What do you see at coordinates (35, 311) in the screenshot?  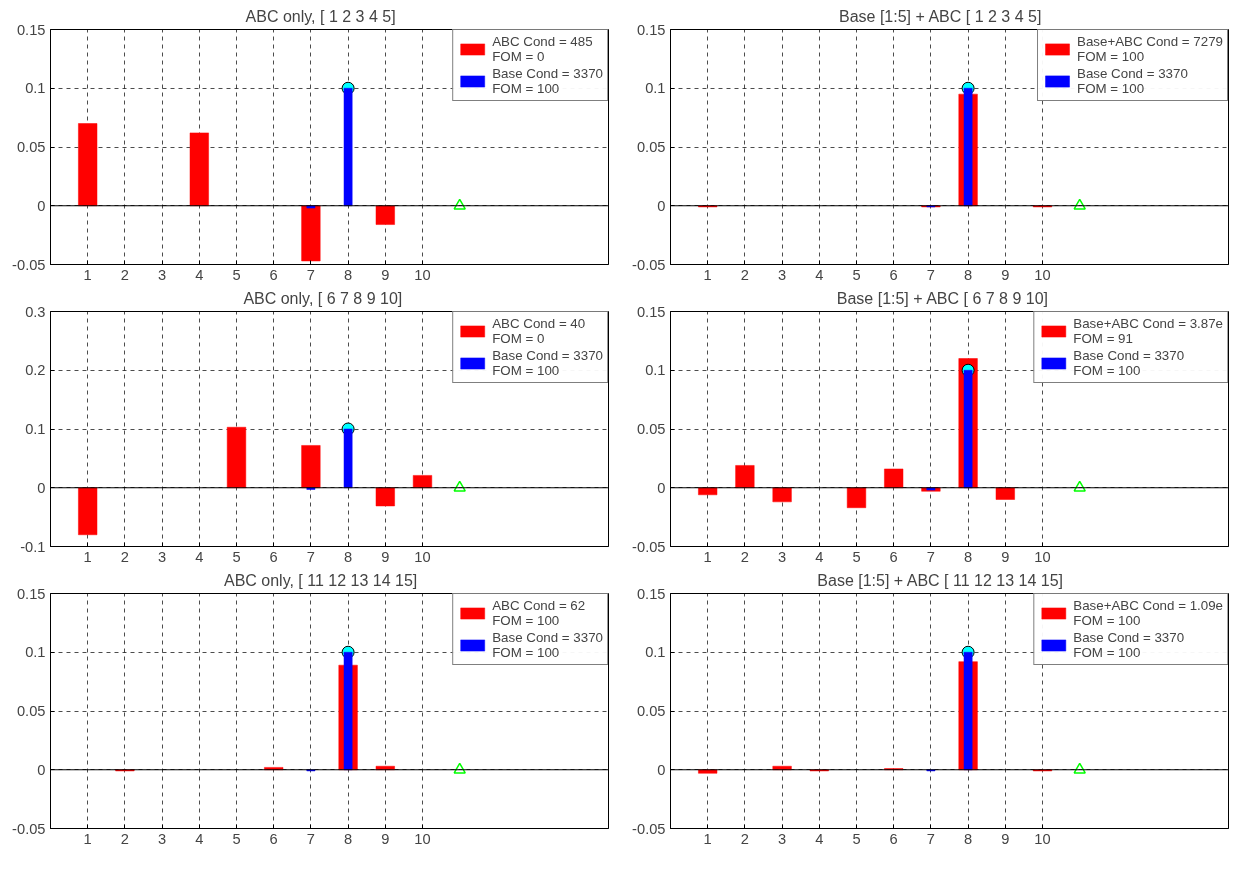 I see `y-tick-label: 0.3` at bounding box center [35, 311].